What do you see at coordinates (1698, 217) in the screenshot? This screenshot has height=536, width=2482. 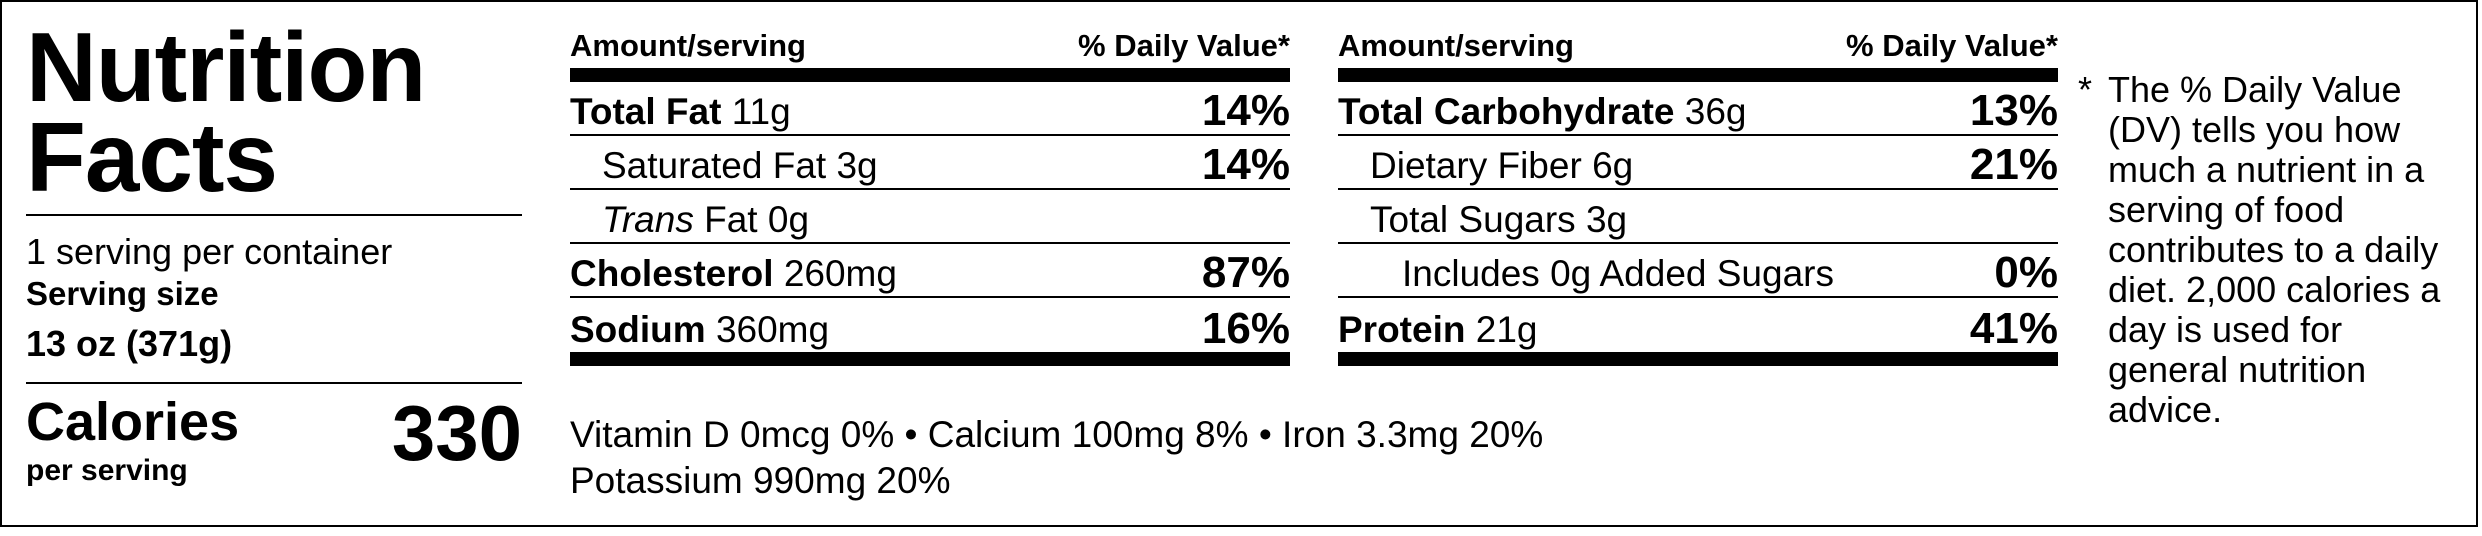 I see `nutrient-row-total-sugars: Total Sugars 3g` at bounding box center [1698, 217].